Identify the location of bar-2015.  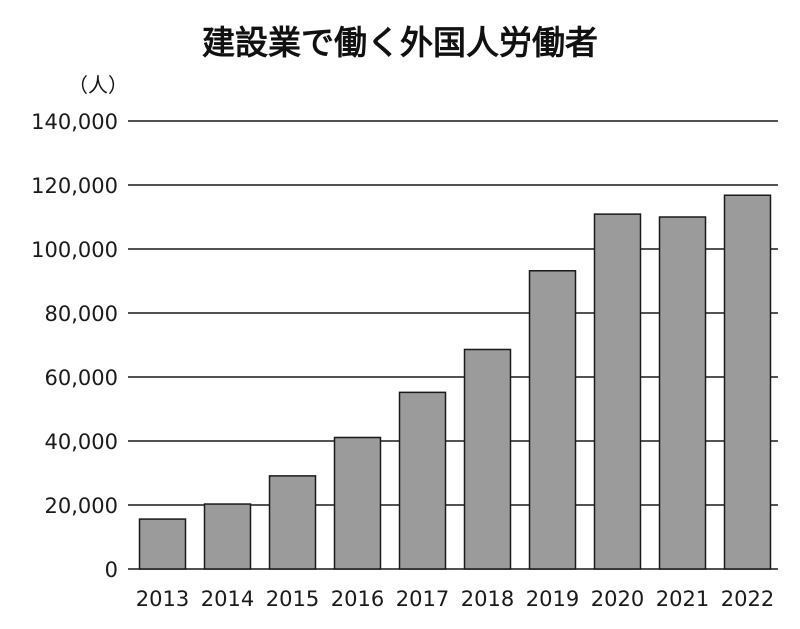
(292, 522).